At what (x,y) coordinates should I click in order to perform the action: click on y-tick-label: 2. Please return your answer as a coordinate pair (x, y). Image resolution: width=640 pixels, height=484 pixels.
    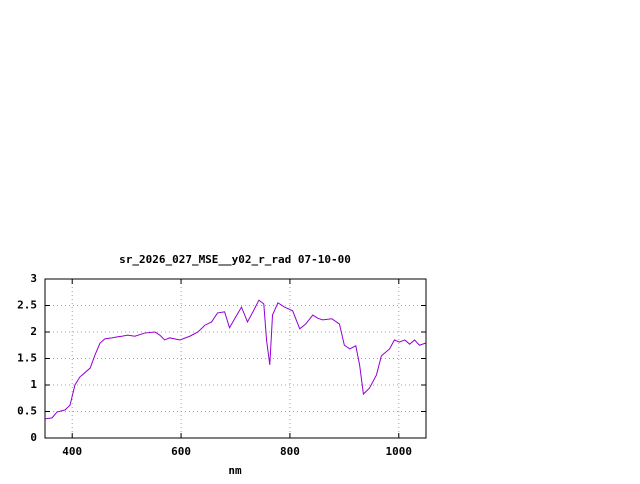
    Looking at the image, I should click on (33, 331).